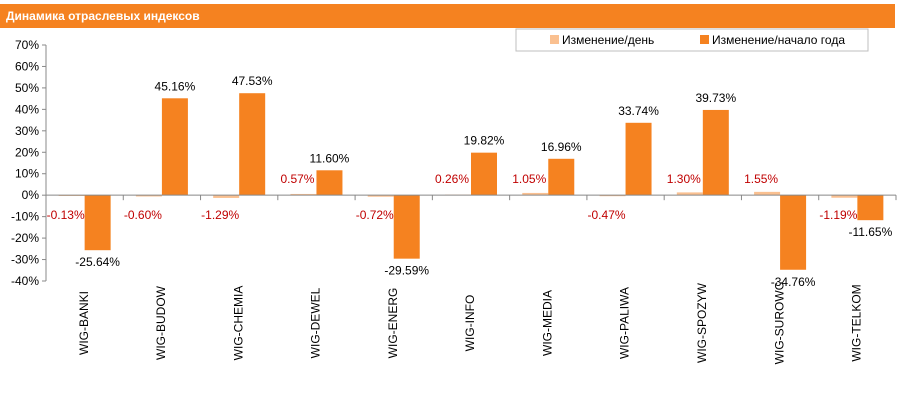  What do you see at coordinates (97, 262) in the screenshot?
I see `data-label-ytd: -25.64%` at bounding box center [97, 262].